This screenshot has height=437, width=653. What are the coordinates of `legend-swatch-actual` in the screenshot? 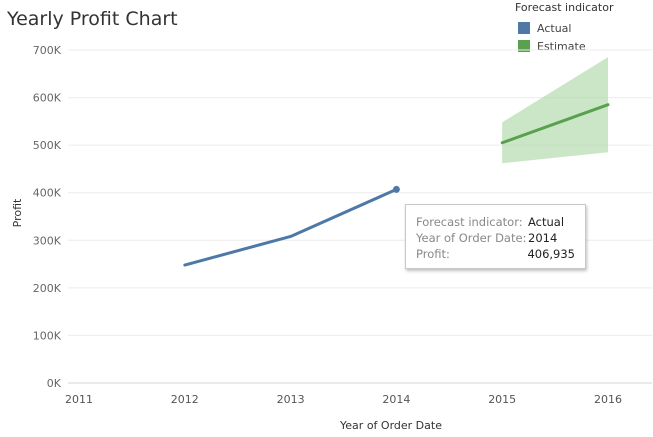 It's located at (524, 28).